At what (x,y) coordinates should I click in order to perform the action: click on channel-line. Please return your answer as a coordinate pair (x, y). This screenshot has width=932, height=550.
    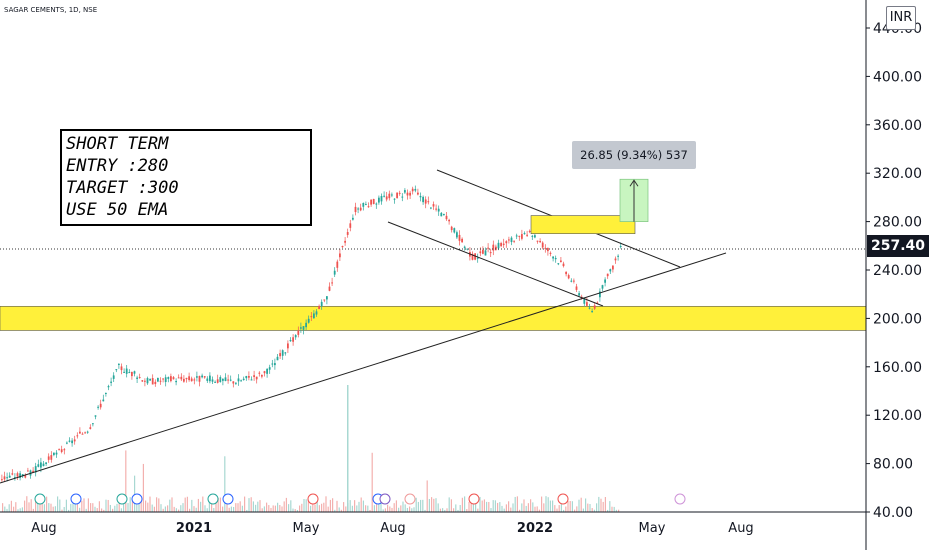
    Looking at the image, I should click on (495, 264).